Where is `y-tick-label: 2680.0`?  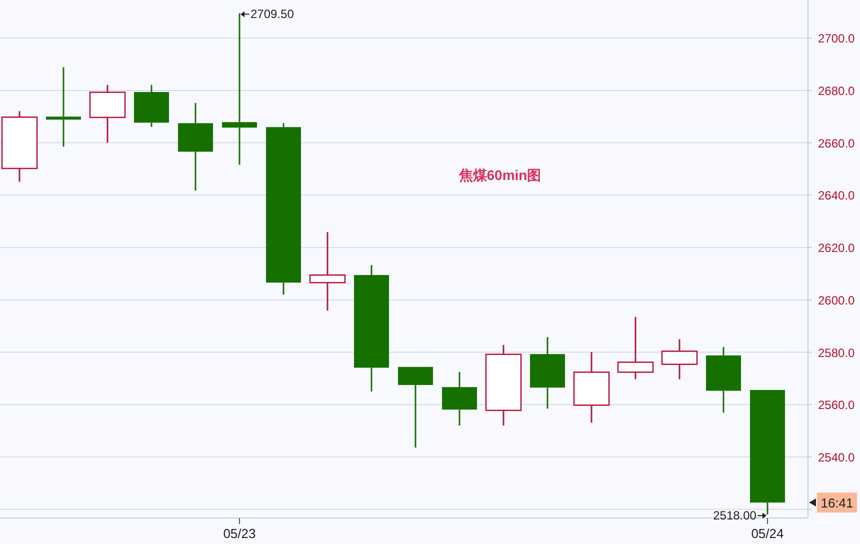 y-tick-label: 2680.0 is located at coordinates (837, 91).